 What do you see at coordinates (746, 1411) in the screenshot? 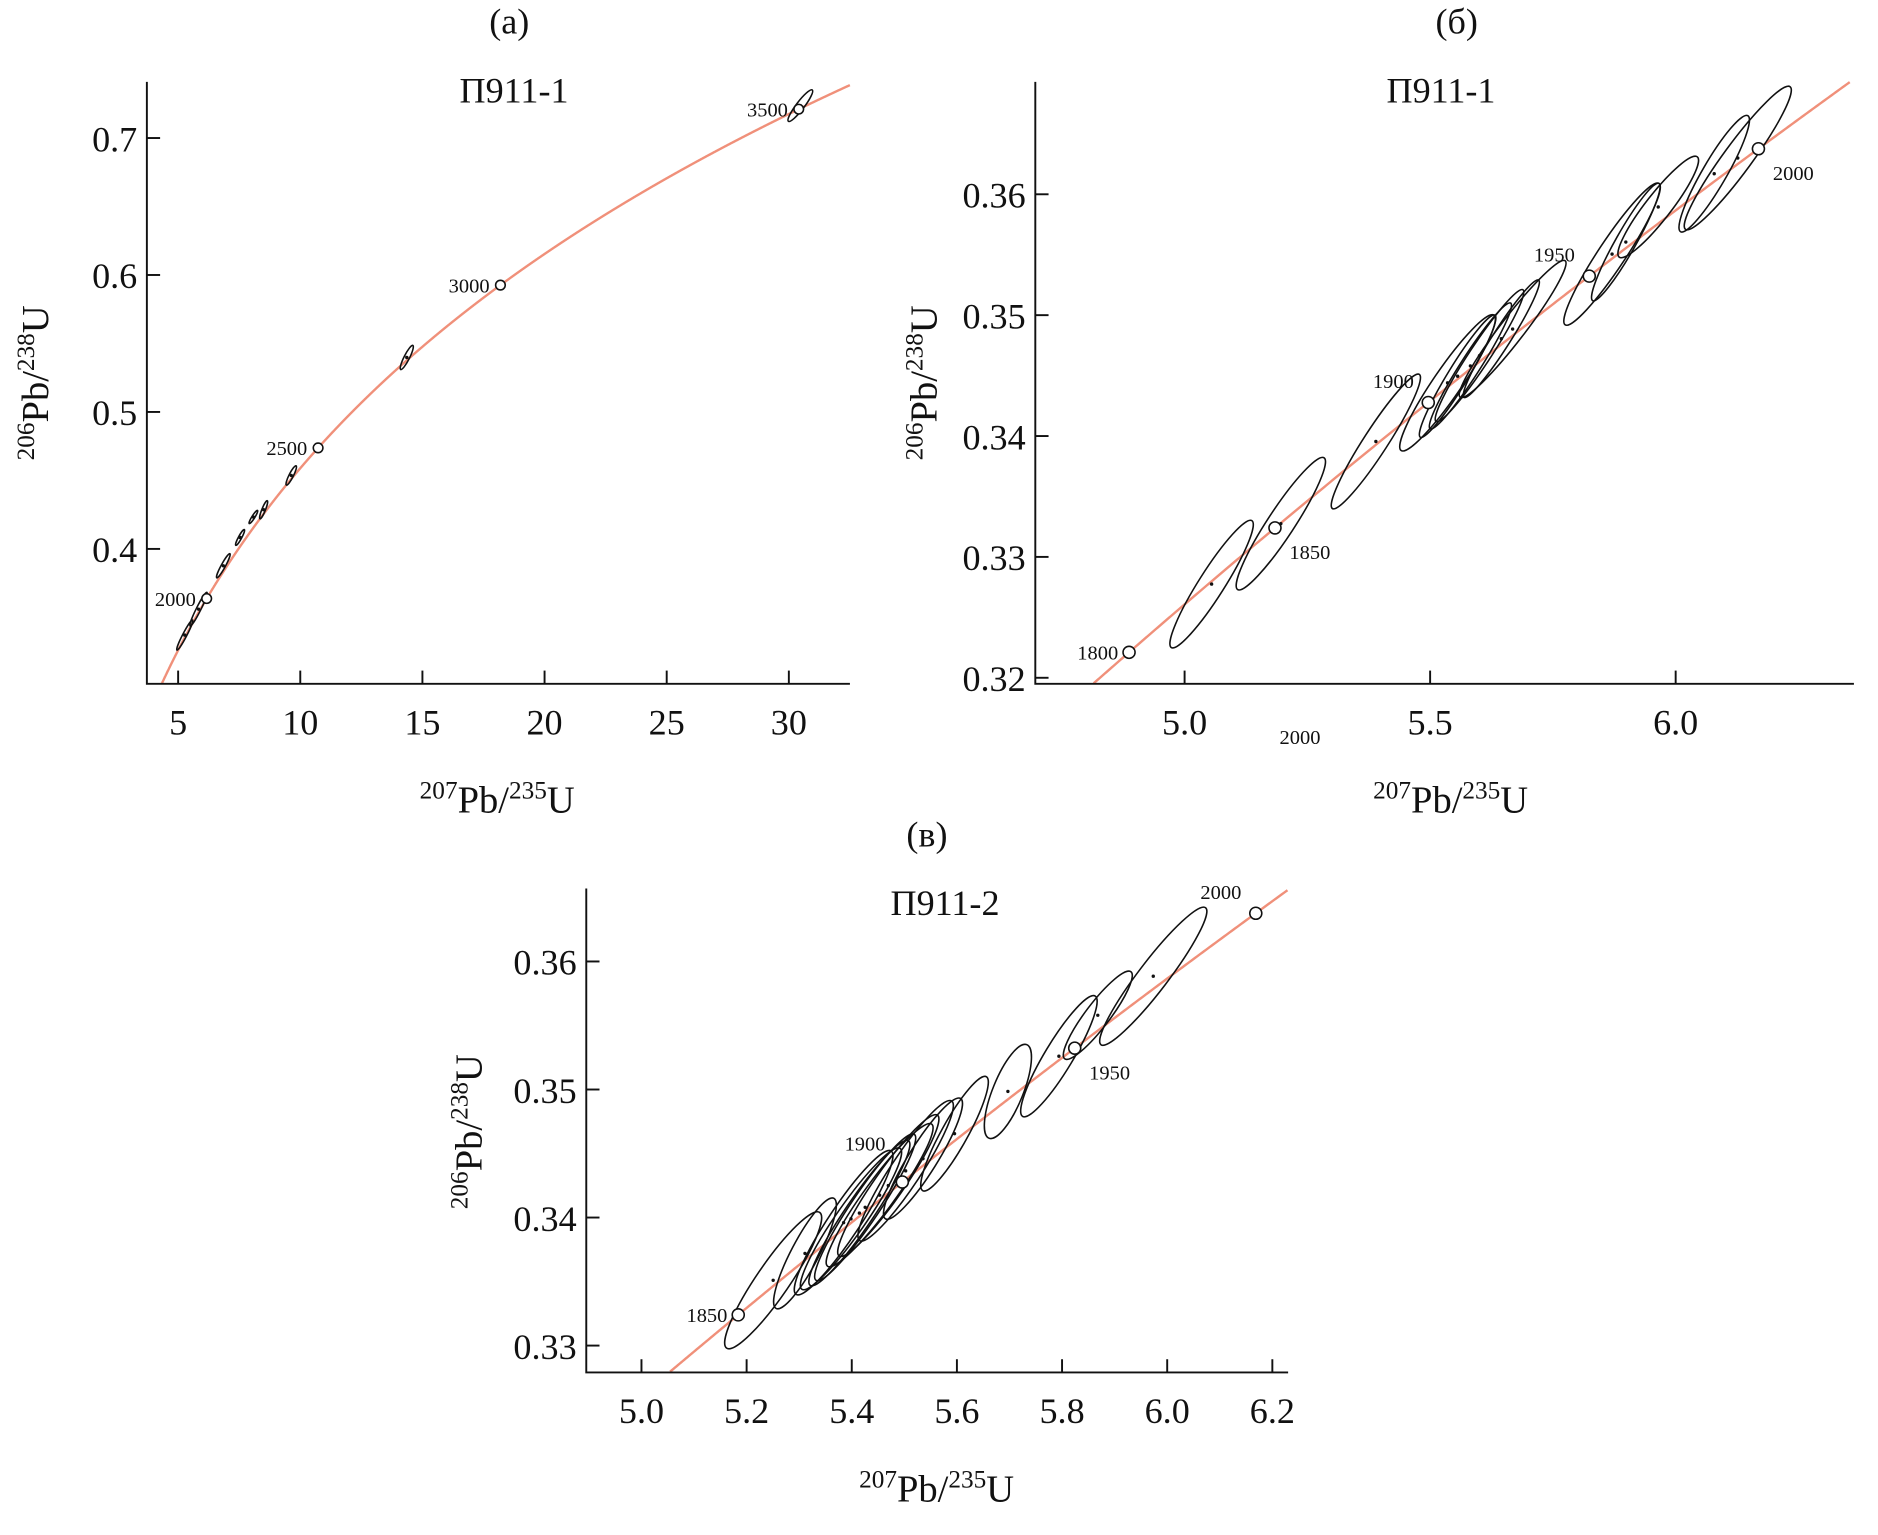
I see `x-tick-label: 5.2` at bounding box center [746, 1411].